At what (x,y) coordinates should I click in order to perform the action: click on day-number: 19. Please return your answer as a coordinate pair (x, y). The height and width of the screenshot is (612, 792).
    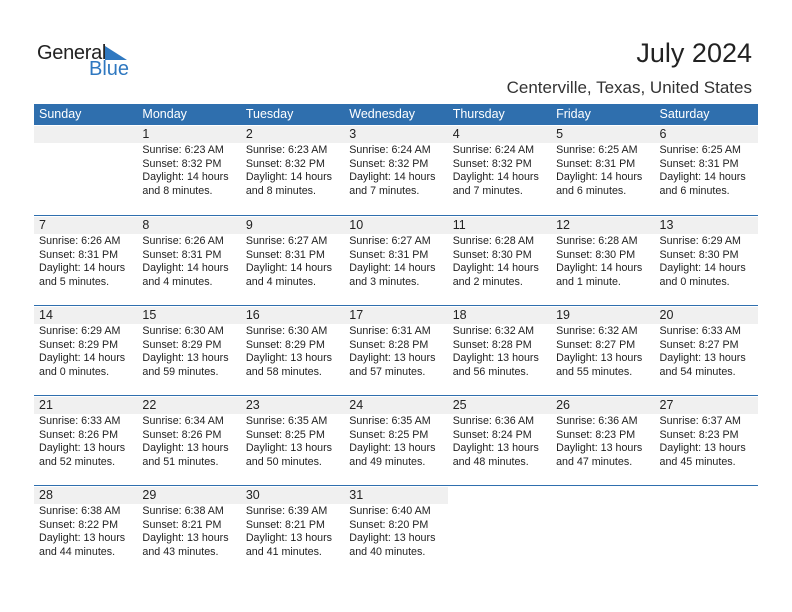
    Looking at the image, I should click on (603, 315).